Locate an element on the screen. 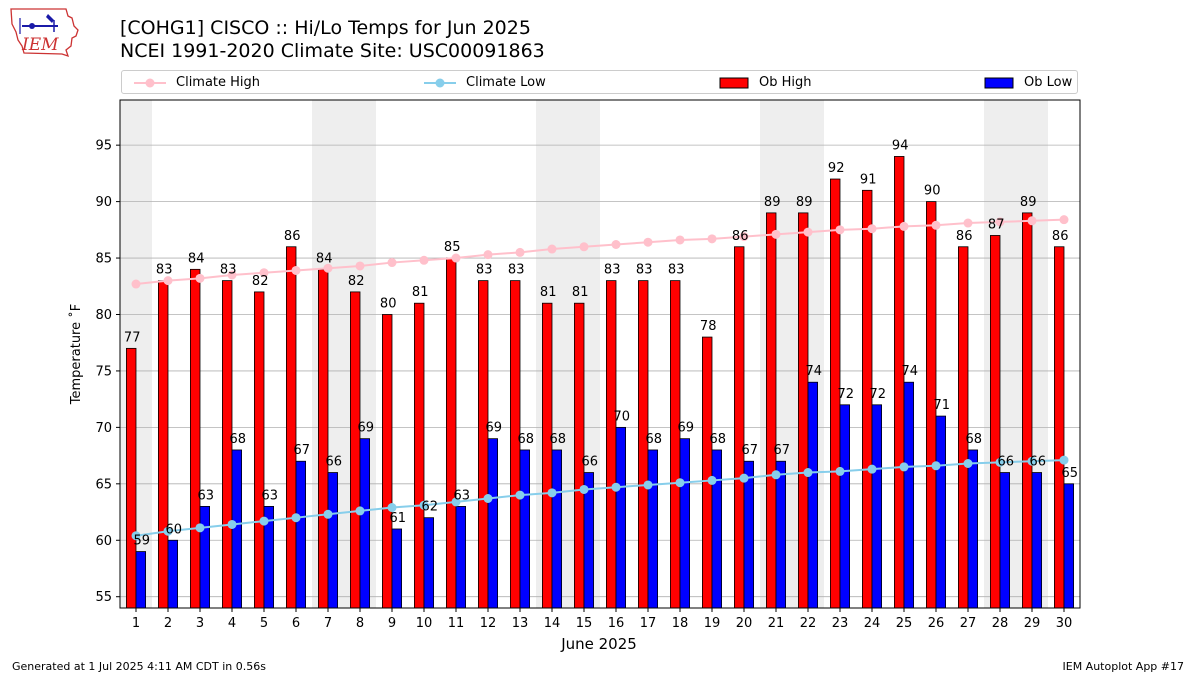 The image size is (1200, 675). x-tick-label-28: 28 is located at coordinates (1000, 623).